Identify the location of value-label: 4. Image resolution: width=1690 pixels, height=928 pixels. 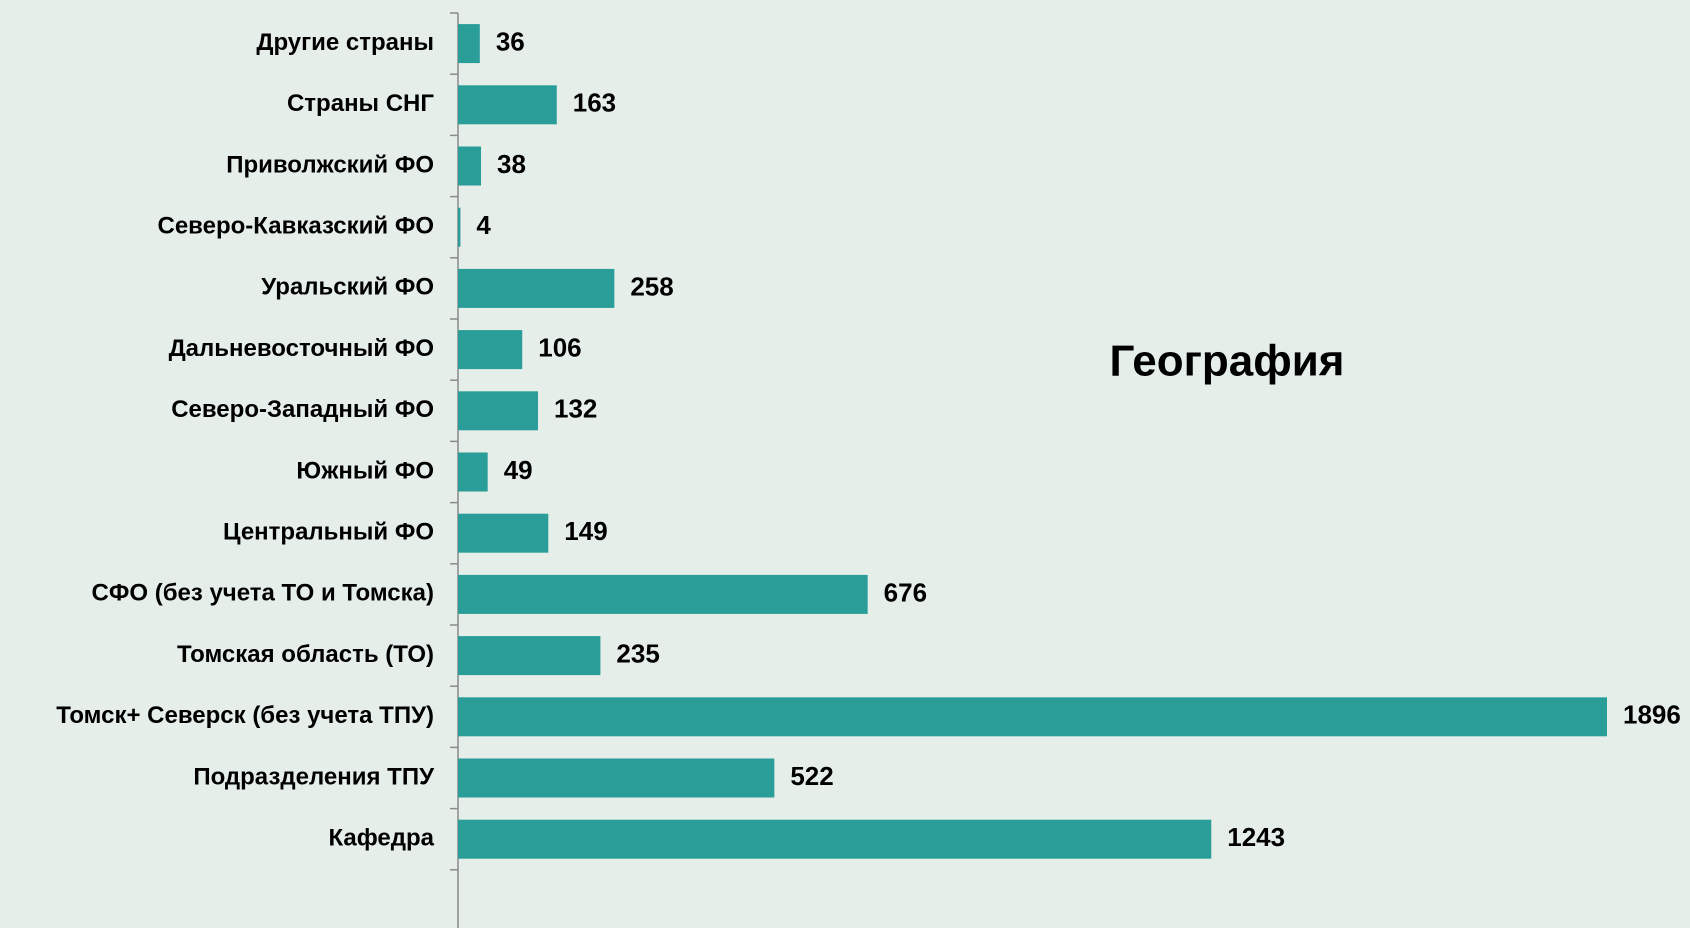
(483, 225).